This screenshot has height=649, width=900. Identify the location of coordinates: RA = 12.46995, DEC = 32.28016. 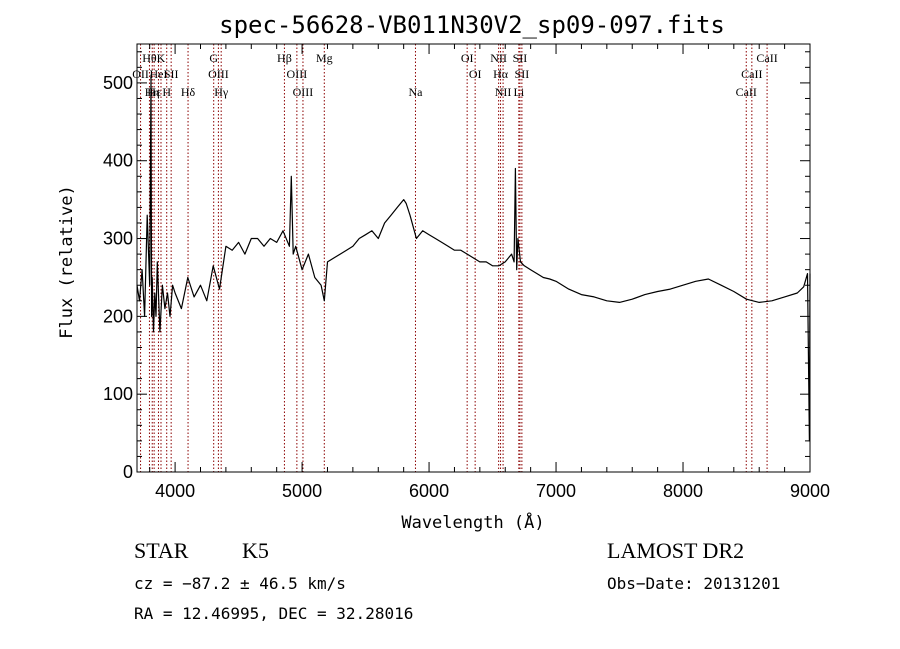
(273, 613).